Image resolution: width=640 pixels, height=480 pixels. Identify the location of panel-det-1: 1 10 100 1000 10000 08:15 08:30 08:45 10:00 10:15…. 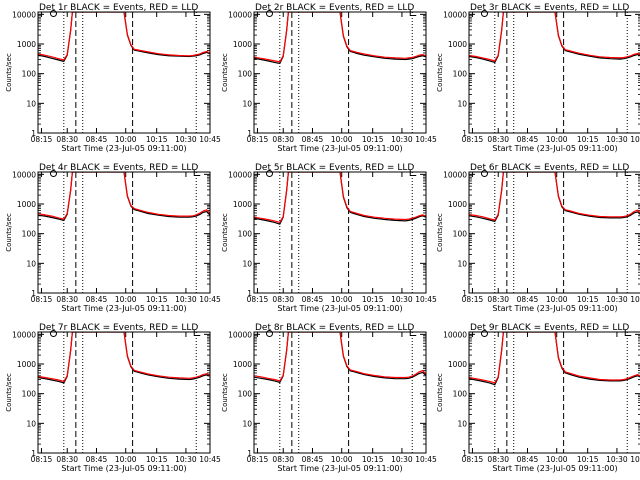
(113, 78).